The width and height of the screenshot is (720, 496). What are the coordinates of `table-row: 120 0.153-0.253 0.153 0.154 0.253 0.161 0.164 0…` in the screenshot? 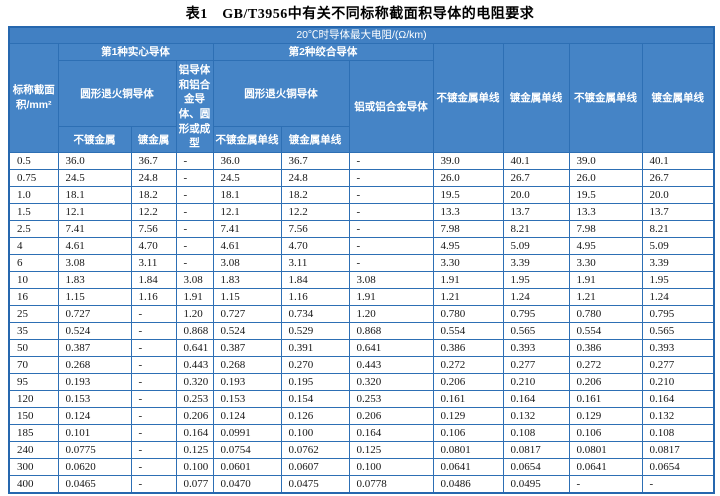 It's located at (361, 399).